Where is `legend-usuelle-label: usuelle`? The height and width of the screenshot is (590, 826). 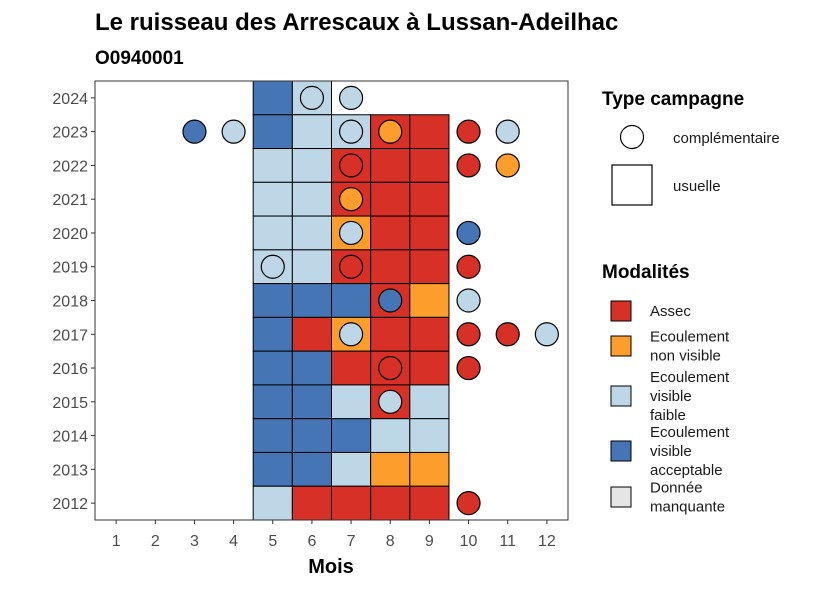 legend-usuelle-label: usuelle is located at coordinates (697, 186).